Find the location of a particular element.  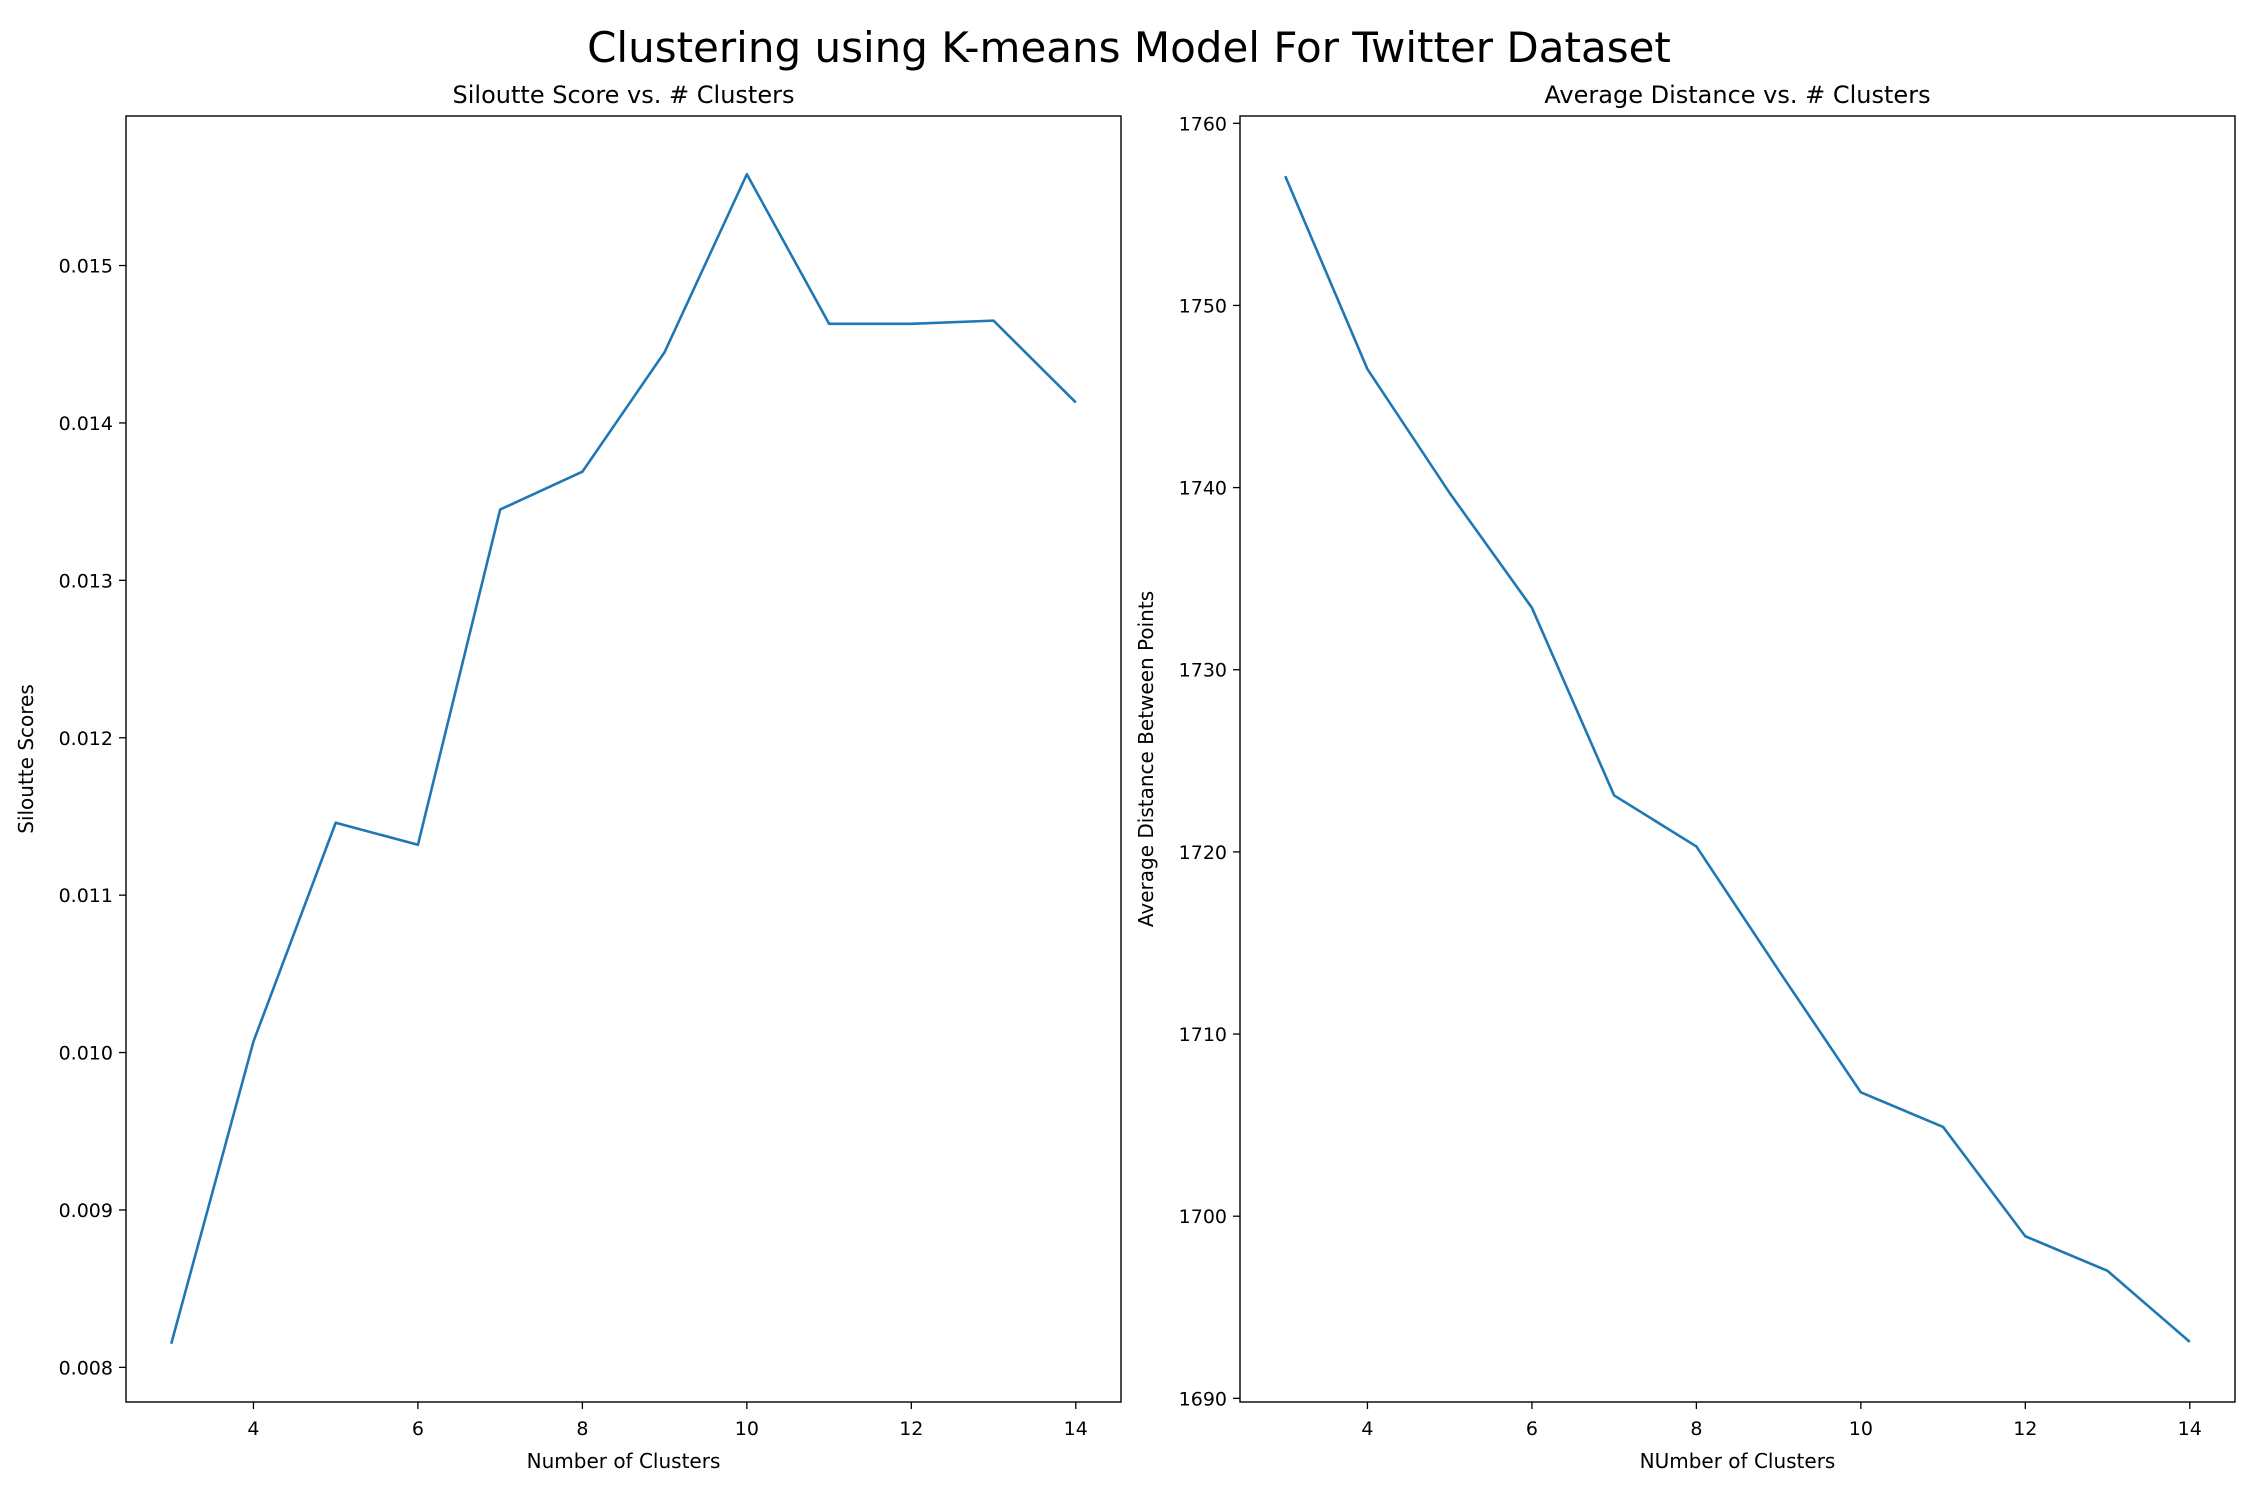

y-tick-label: 0.009 is located at coordinates (86, 1211).